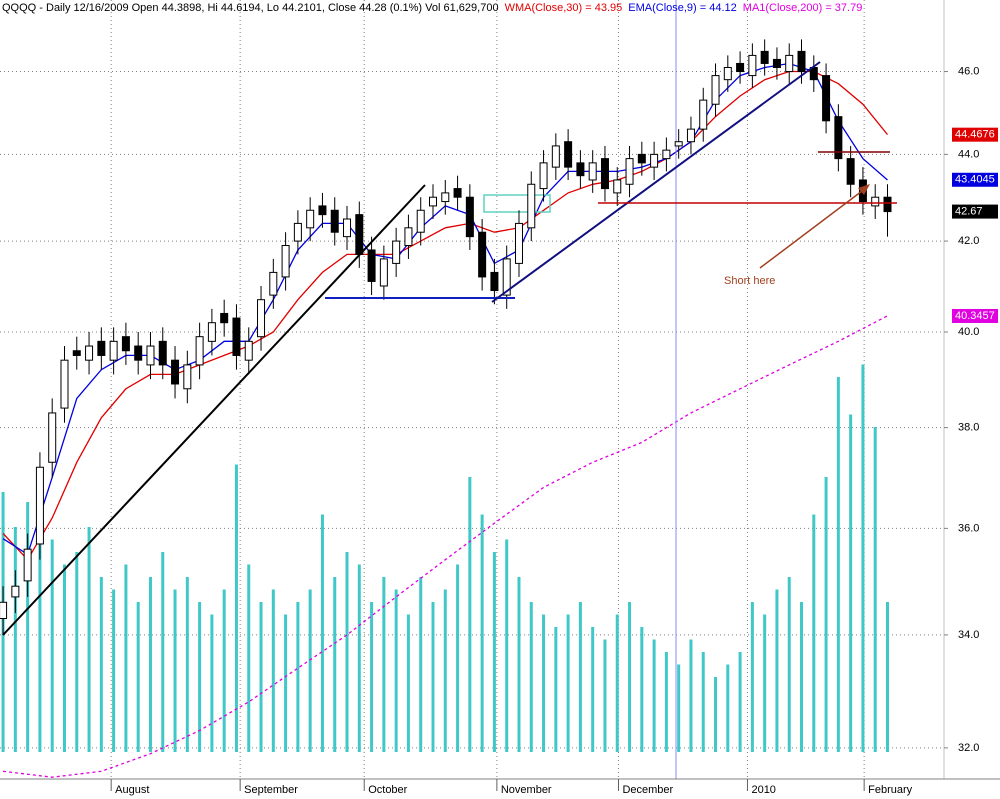 The image size is (1000, 799). Describe the element at coordinates (975, 180) in the screenshot. I see `value-label: 43.4045` at that location.